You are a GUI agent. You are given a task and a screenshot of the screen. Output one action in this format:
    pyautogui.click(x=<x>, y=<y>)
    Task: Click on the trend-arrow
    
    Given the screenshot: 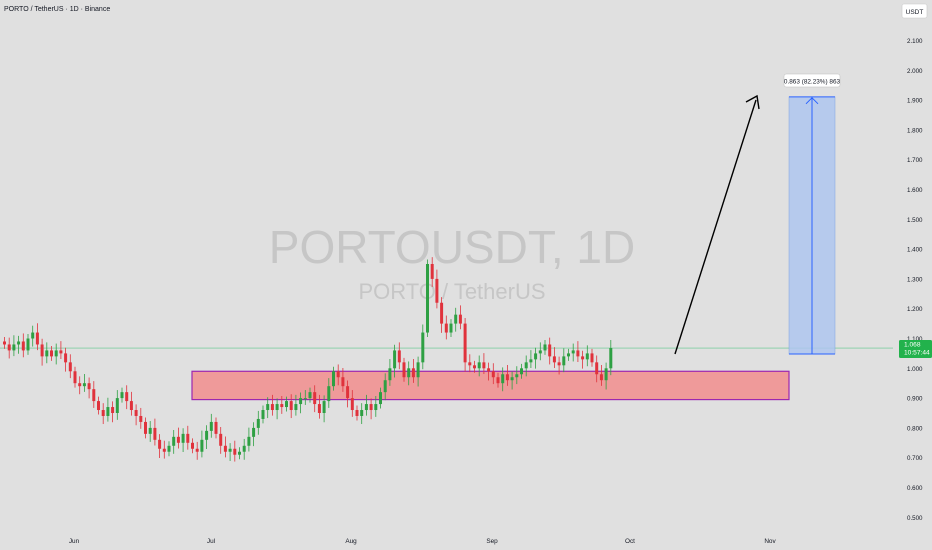 What is the action you would take?
    pyautogui.click(x=715, y=227)
    